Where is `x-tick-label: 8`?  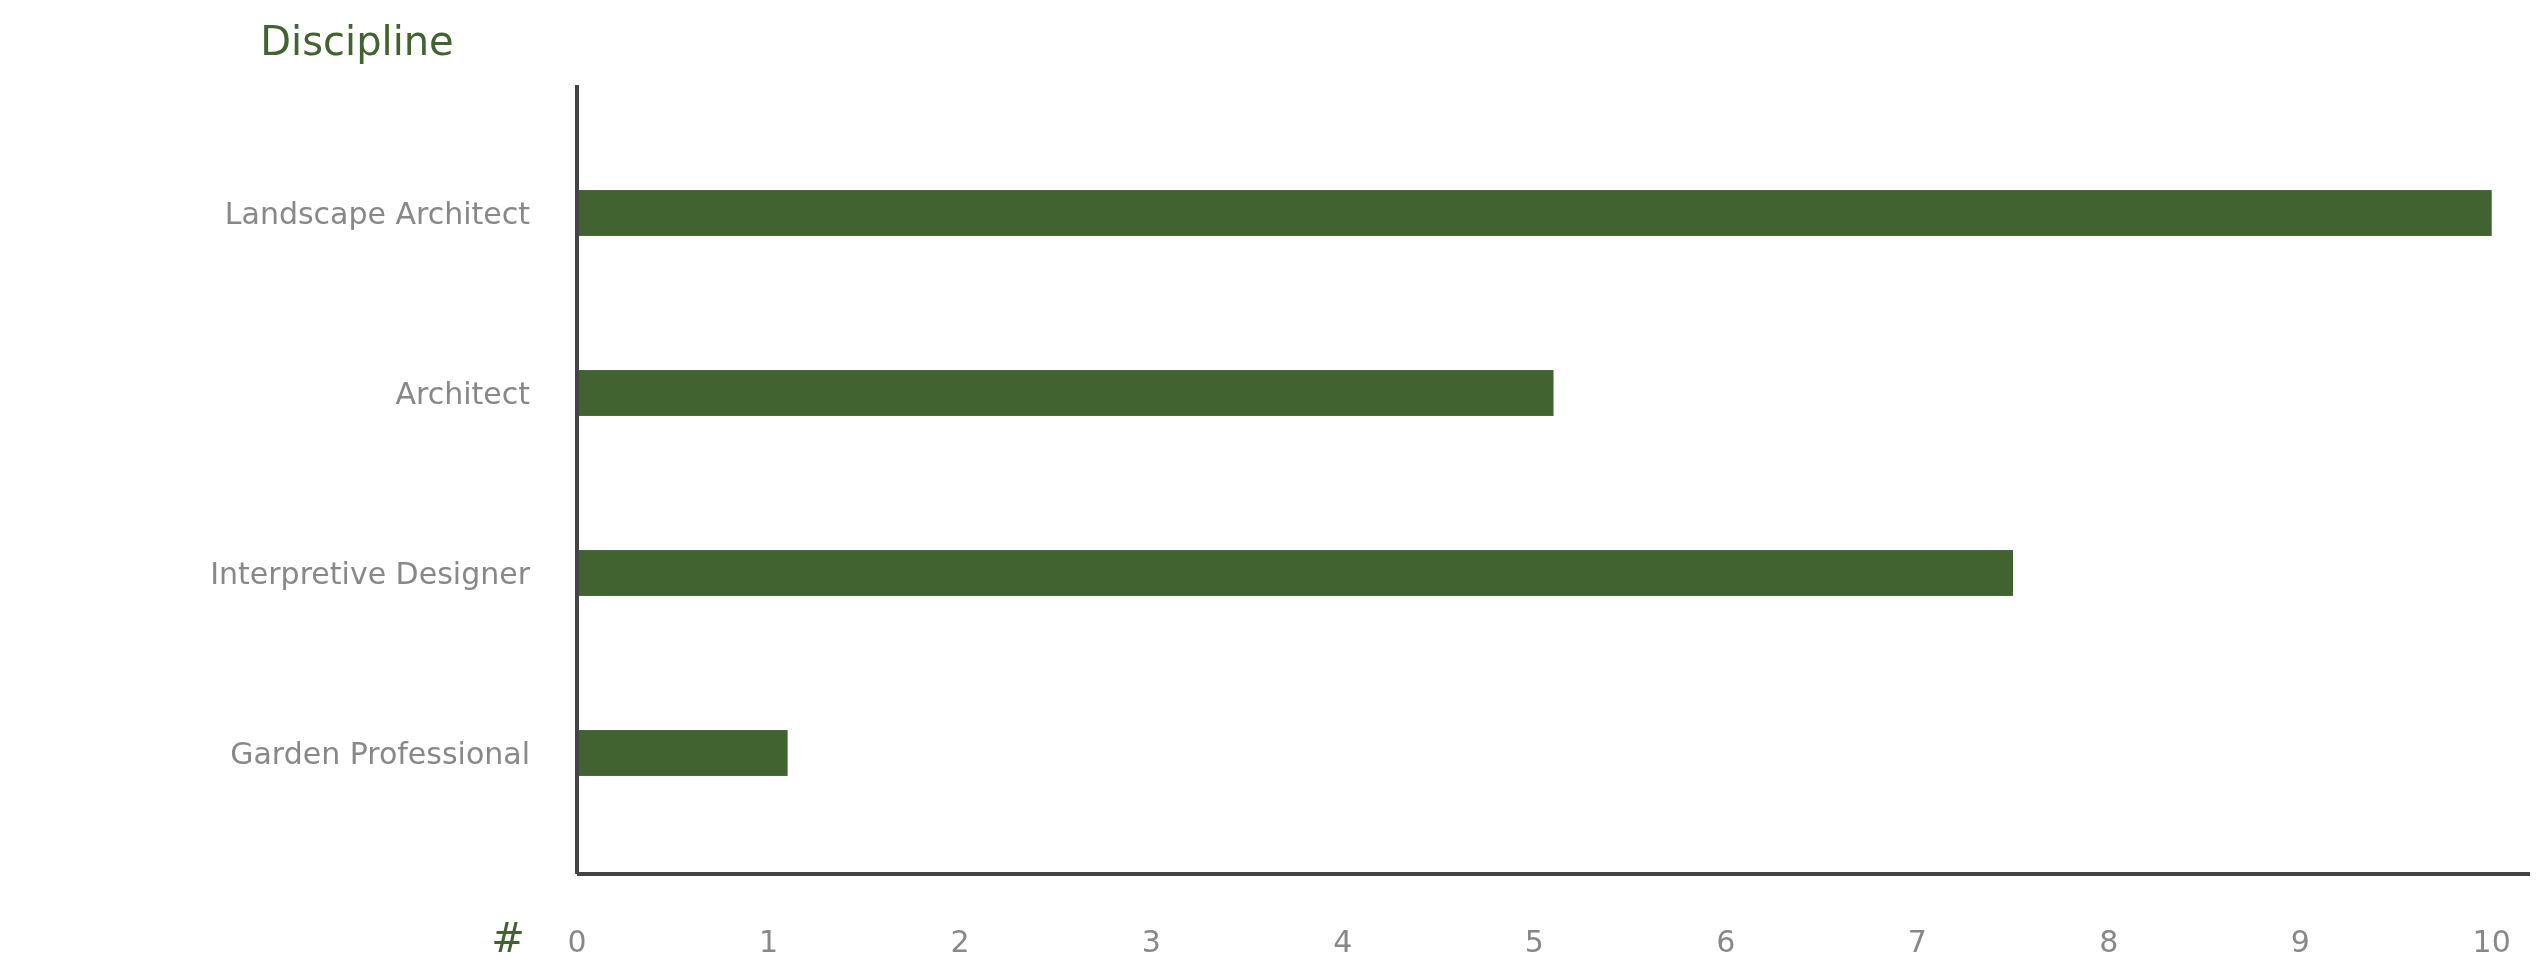 x-tick-label: 8 is located at coordinates (2109, 941).